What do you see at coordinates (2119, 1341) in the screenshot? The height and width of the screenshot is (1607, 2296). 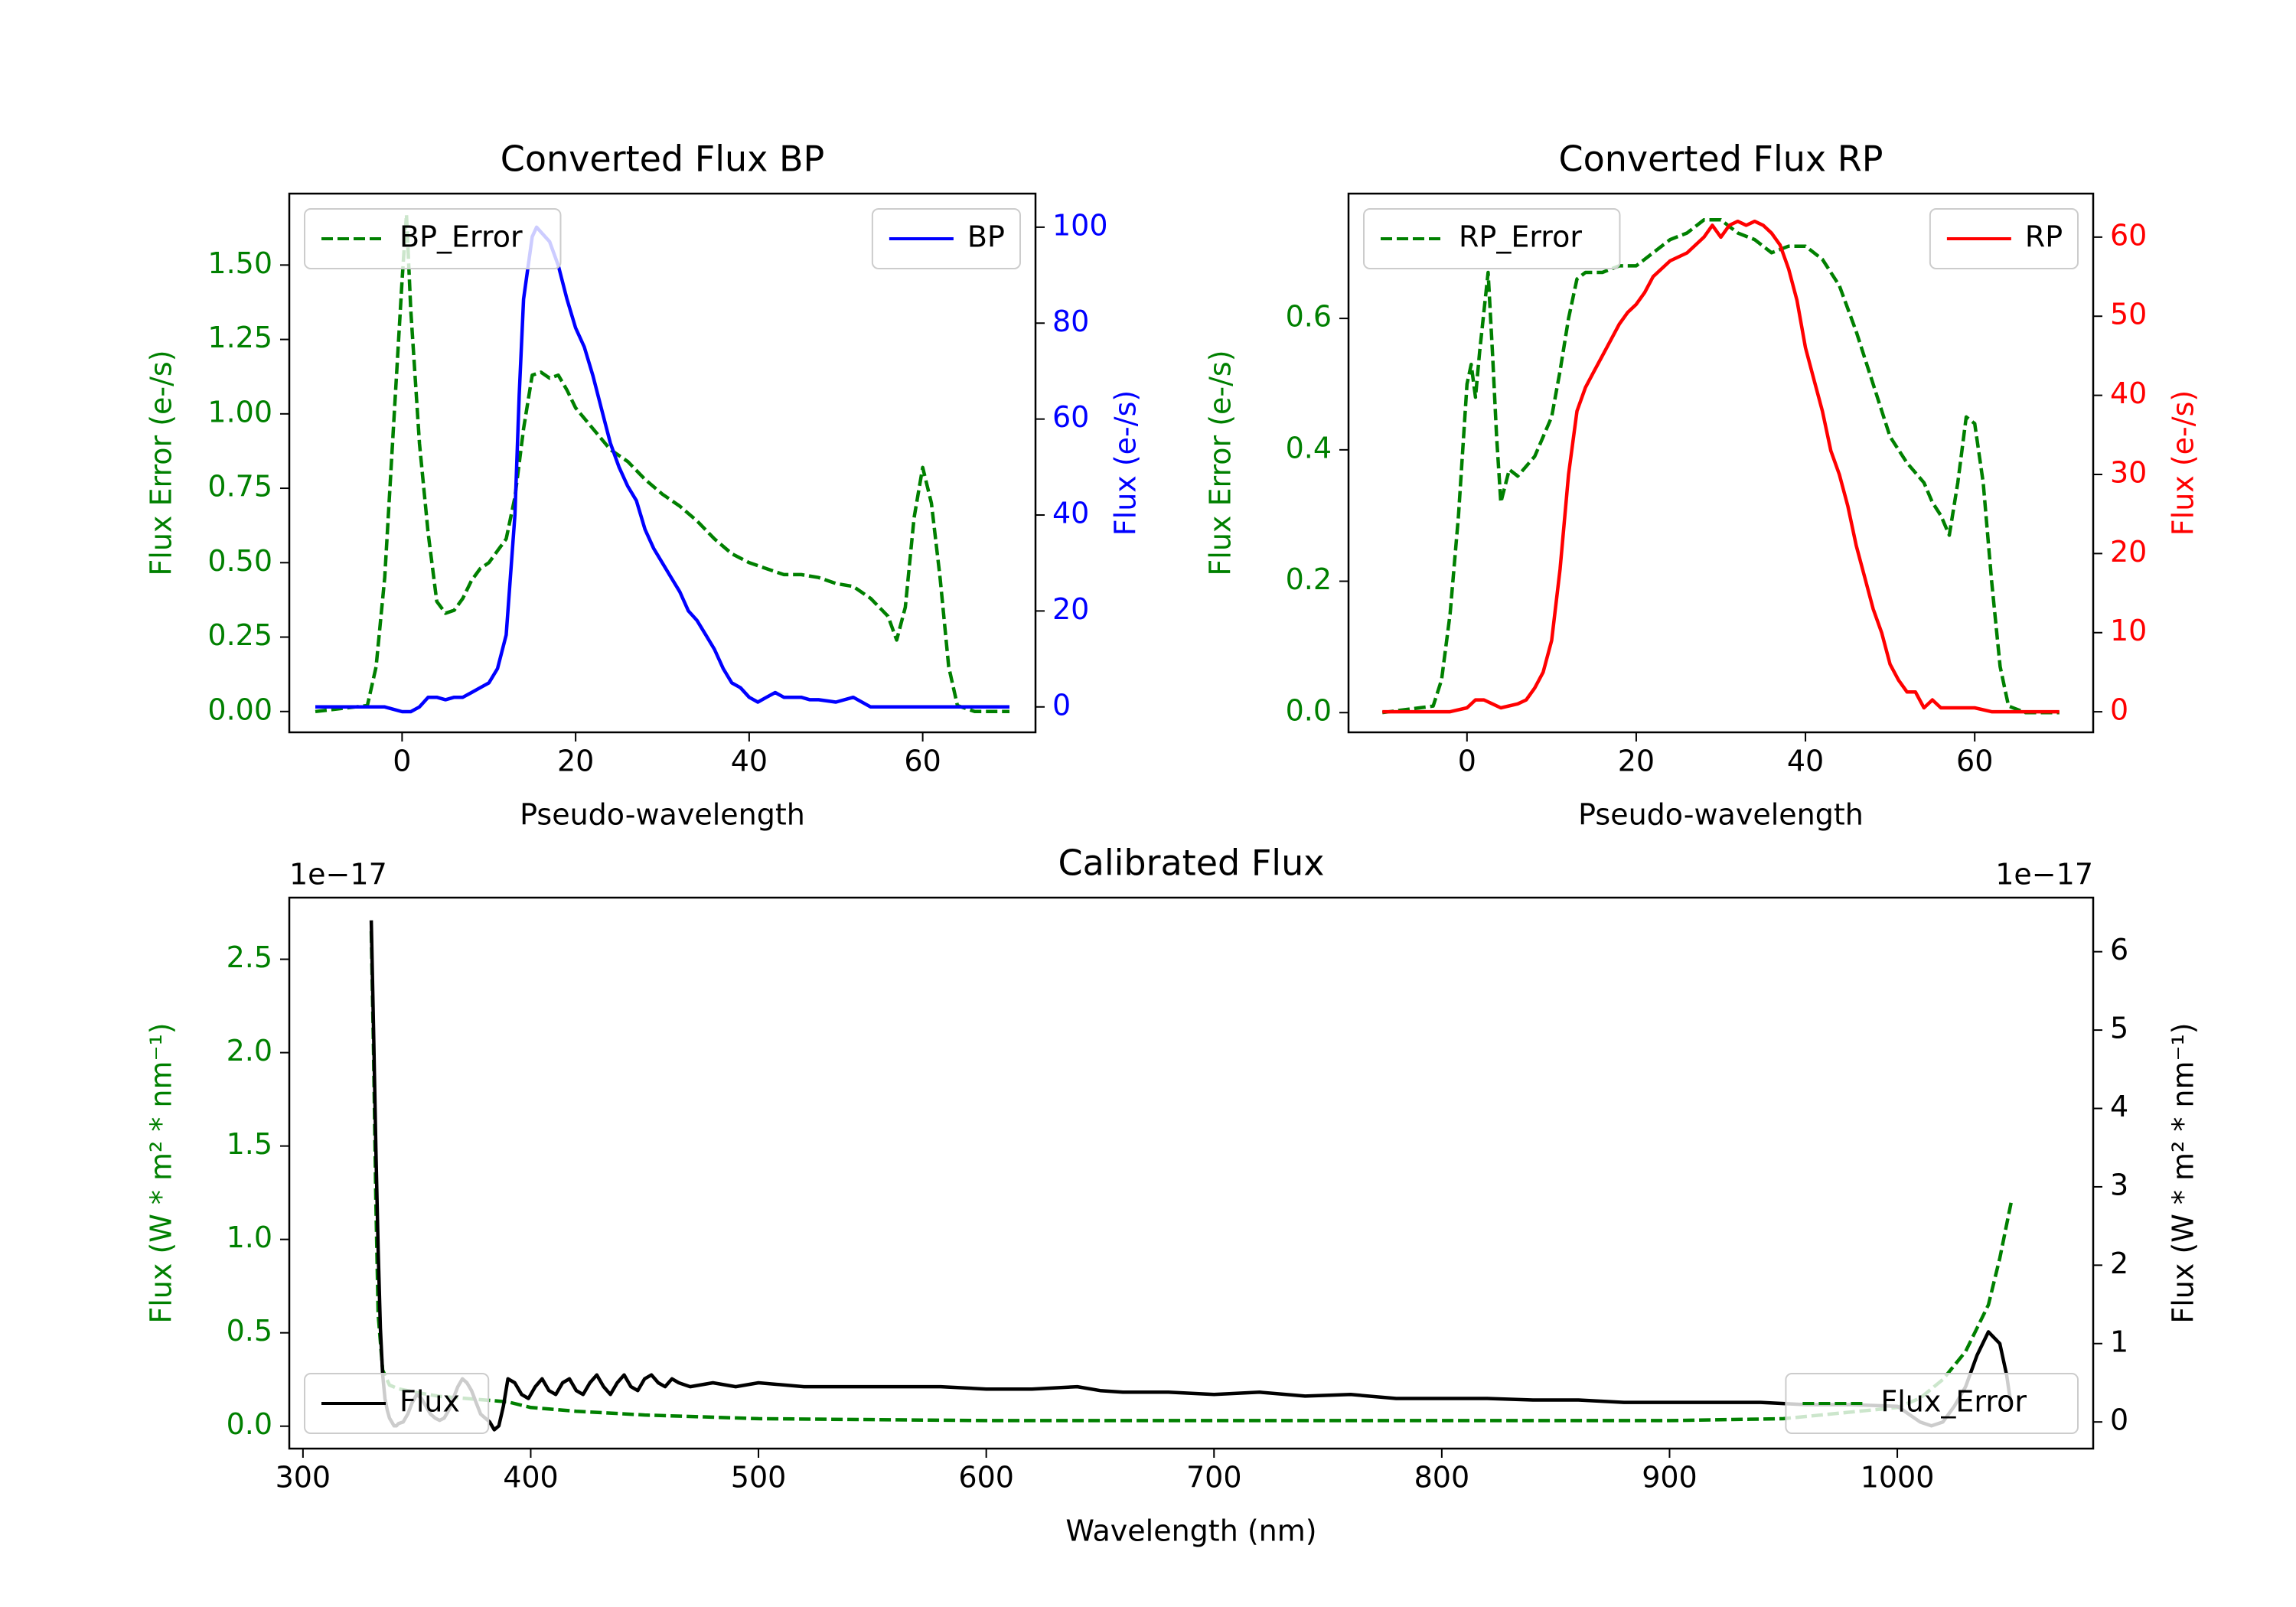 I see `right-y-tick-label: 1` at bounding box center [2119, 1341].